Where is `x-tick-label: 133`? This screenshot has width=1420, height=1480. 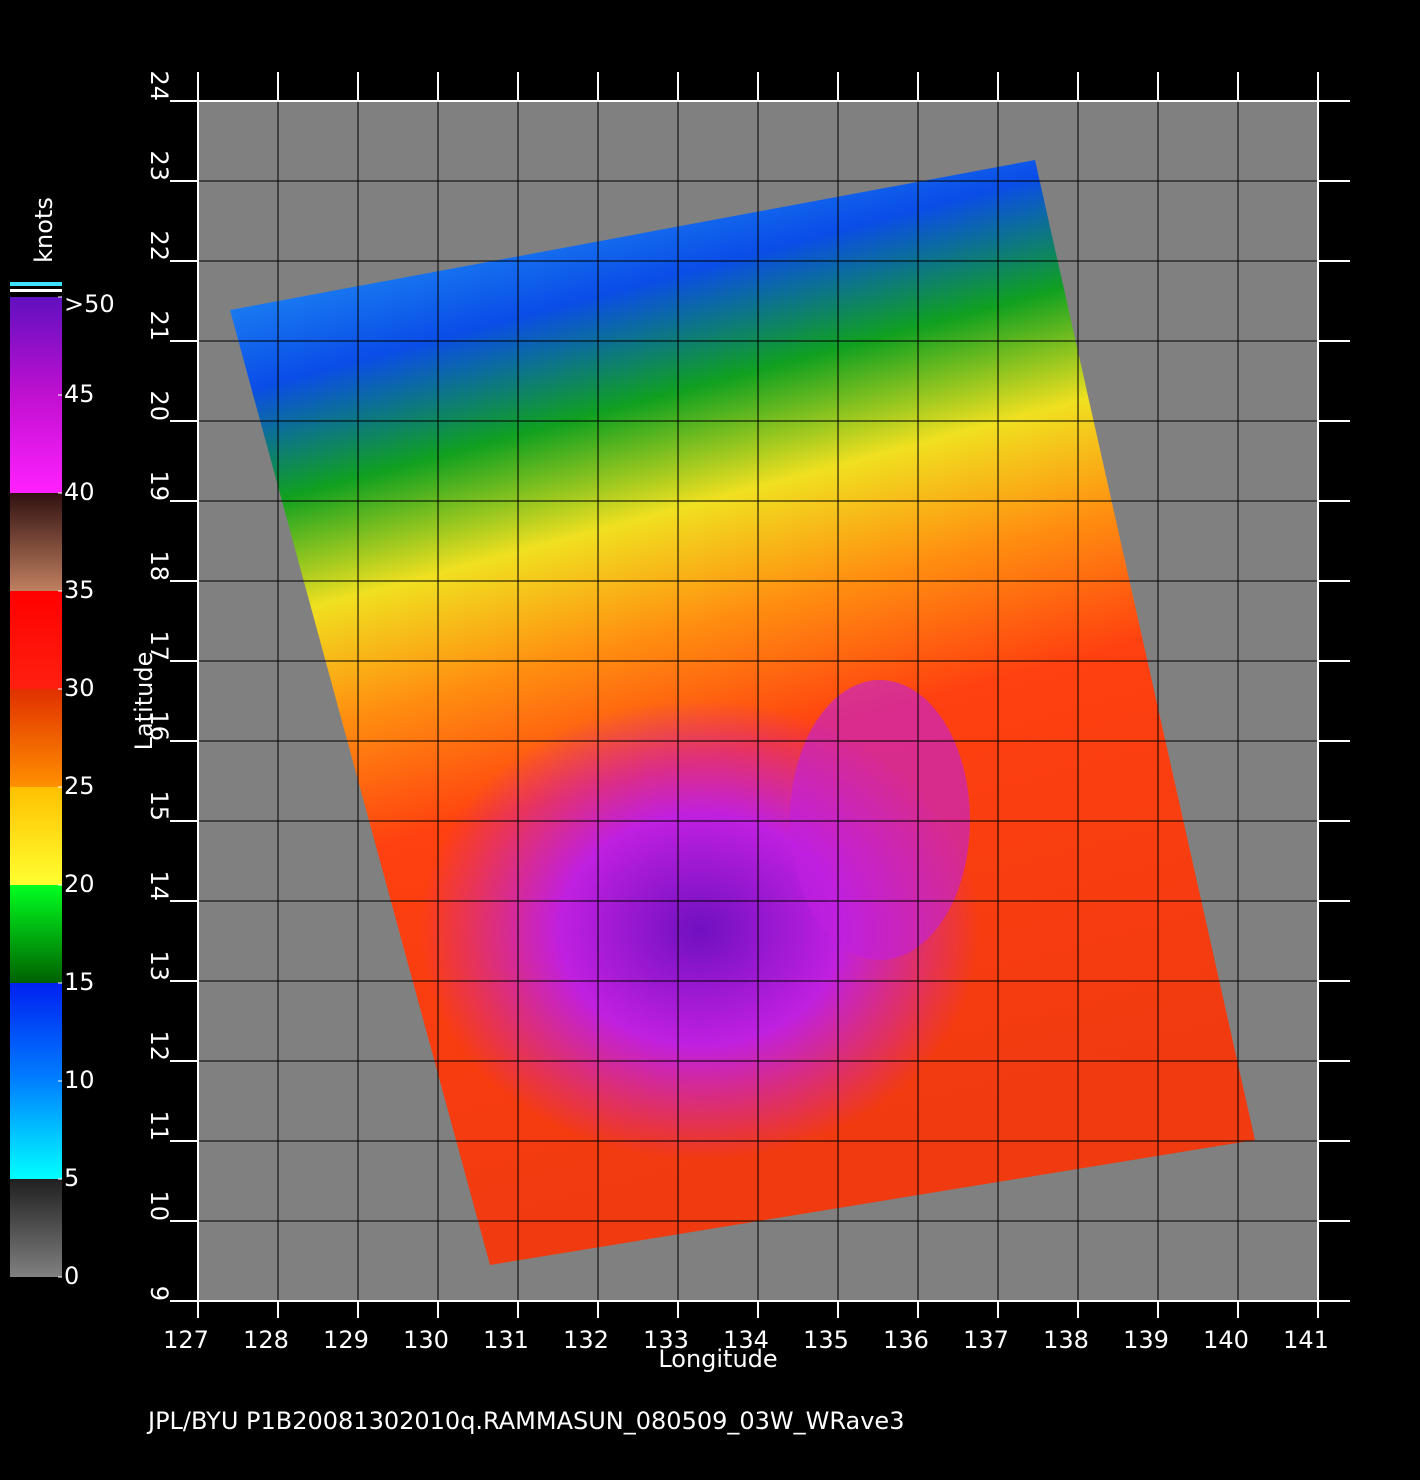 x-tick-label: 133 is located at coordinates (666, 1340).